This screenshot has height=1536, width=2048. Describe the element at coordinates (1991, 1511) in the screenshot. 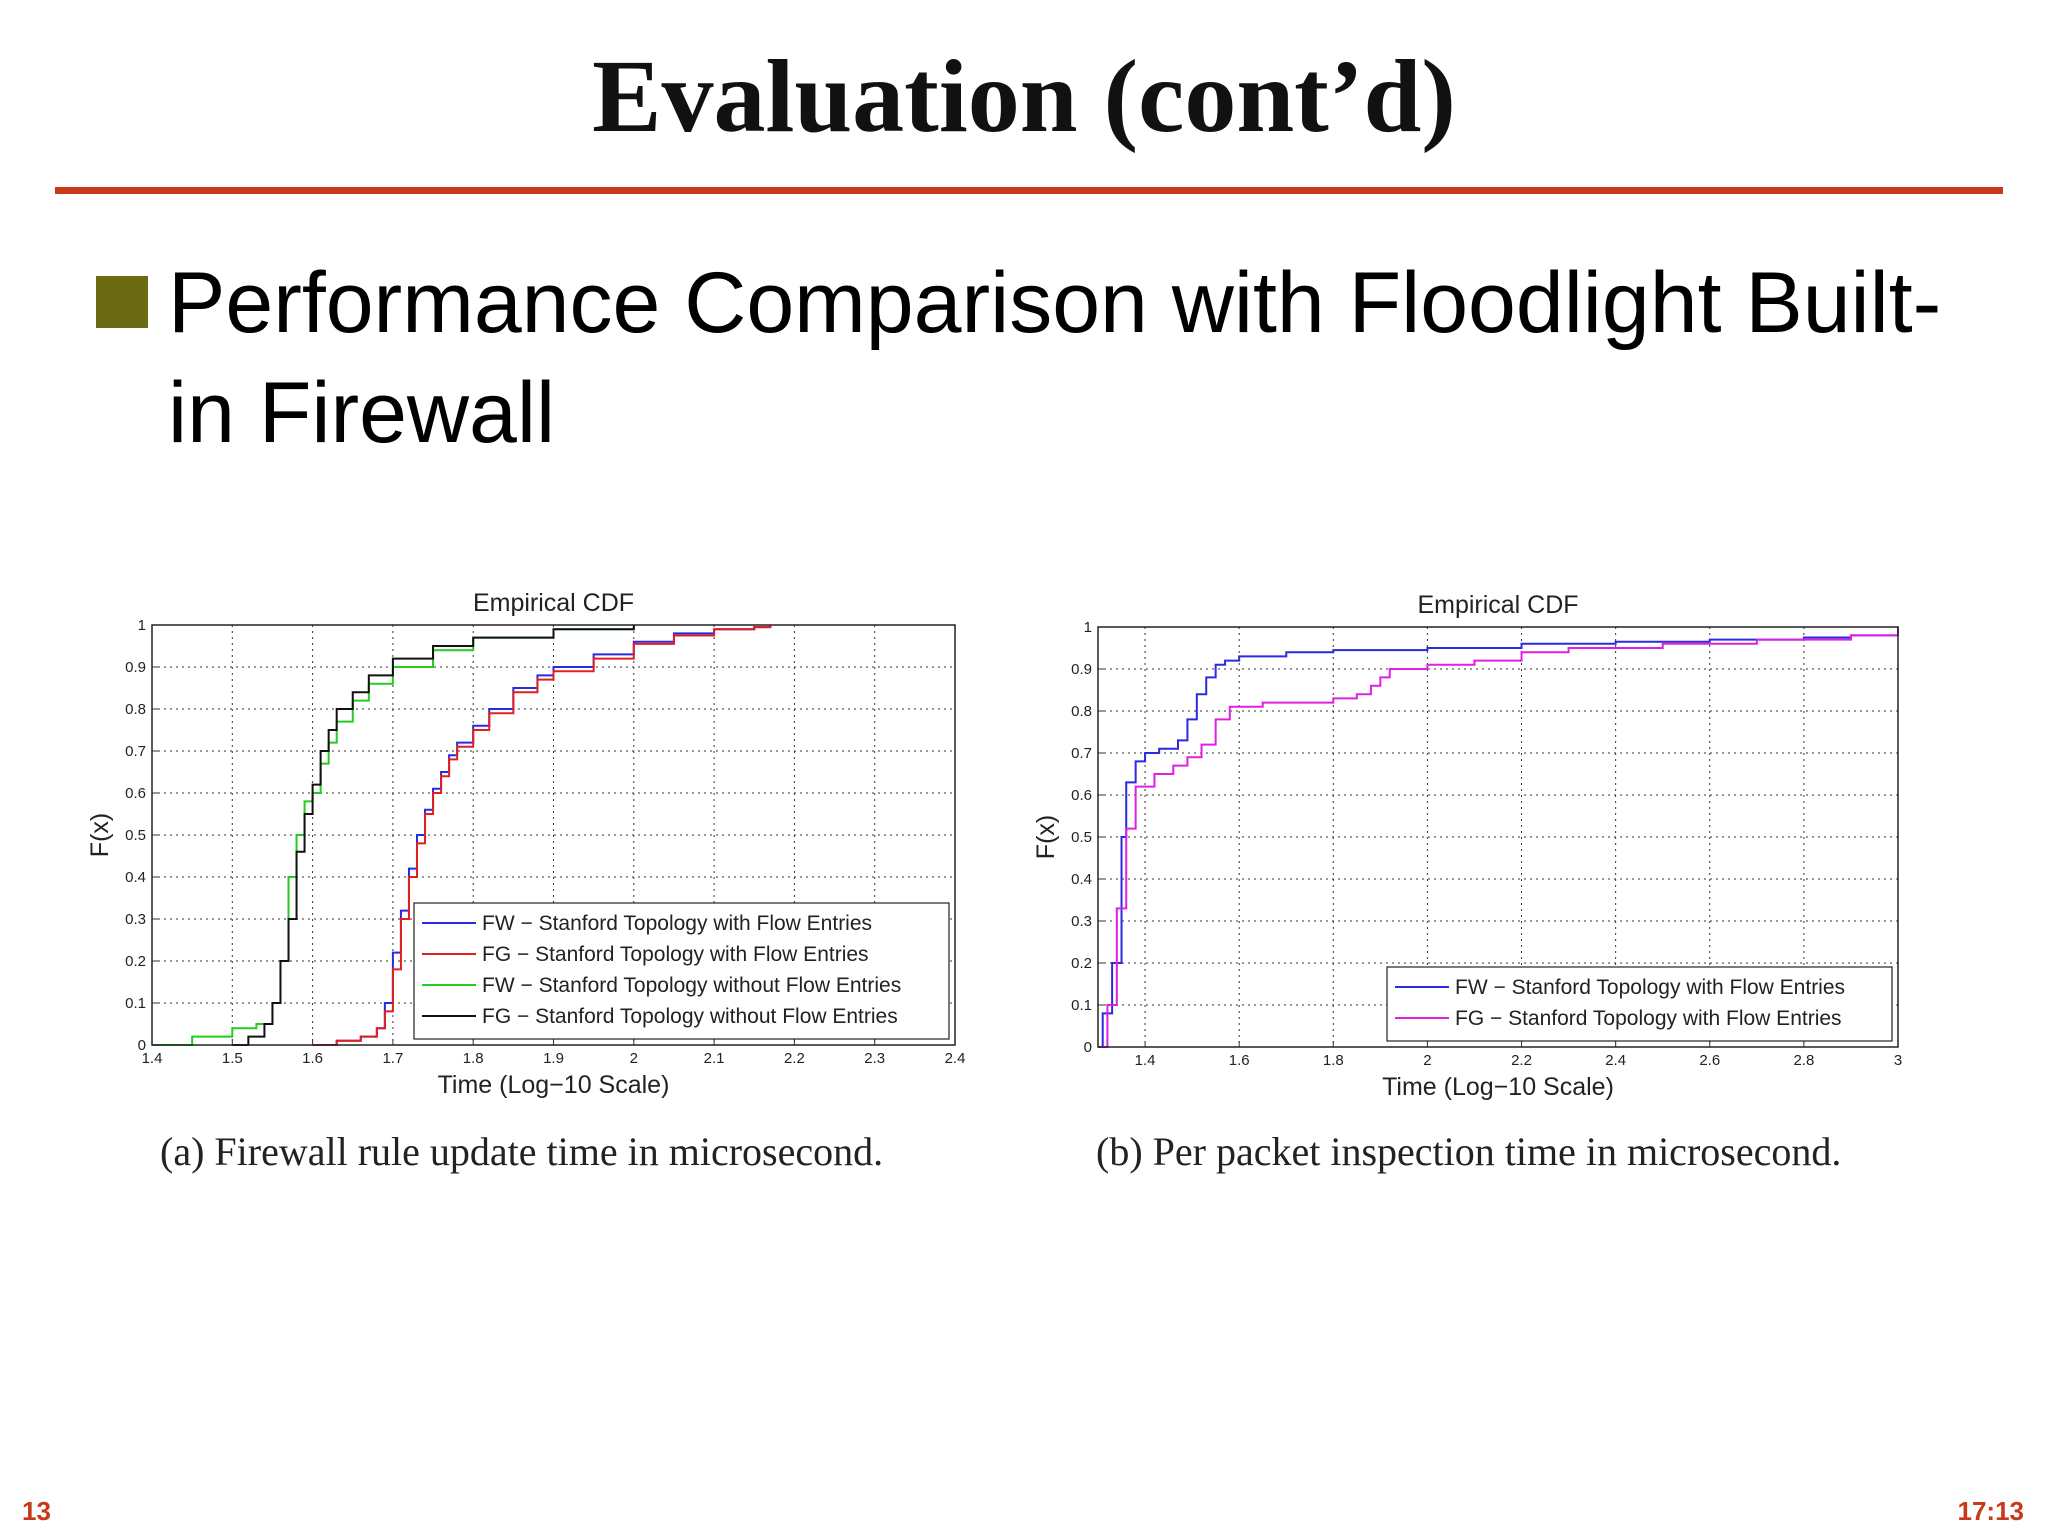

I see `slide-time: 17:13` at that location.